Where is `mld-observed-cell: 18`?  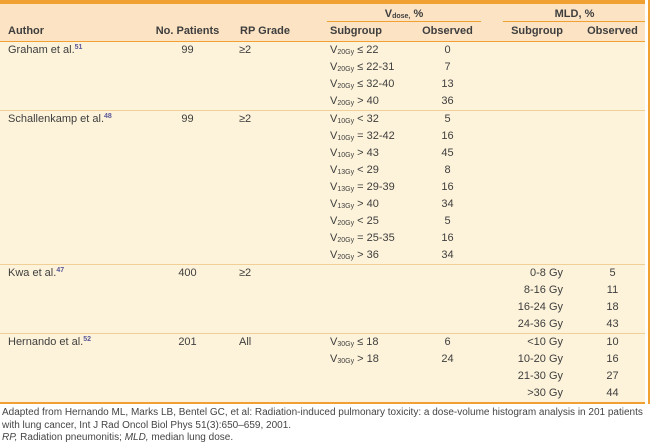 mld-observed-cell: 18 is located at coordinates (612, 307).